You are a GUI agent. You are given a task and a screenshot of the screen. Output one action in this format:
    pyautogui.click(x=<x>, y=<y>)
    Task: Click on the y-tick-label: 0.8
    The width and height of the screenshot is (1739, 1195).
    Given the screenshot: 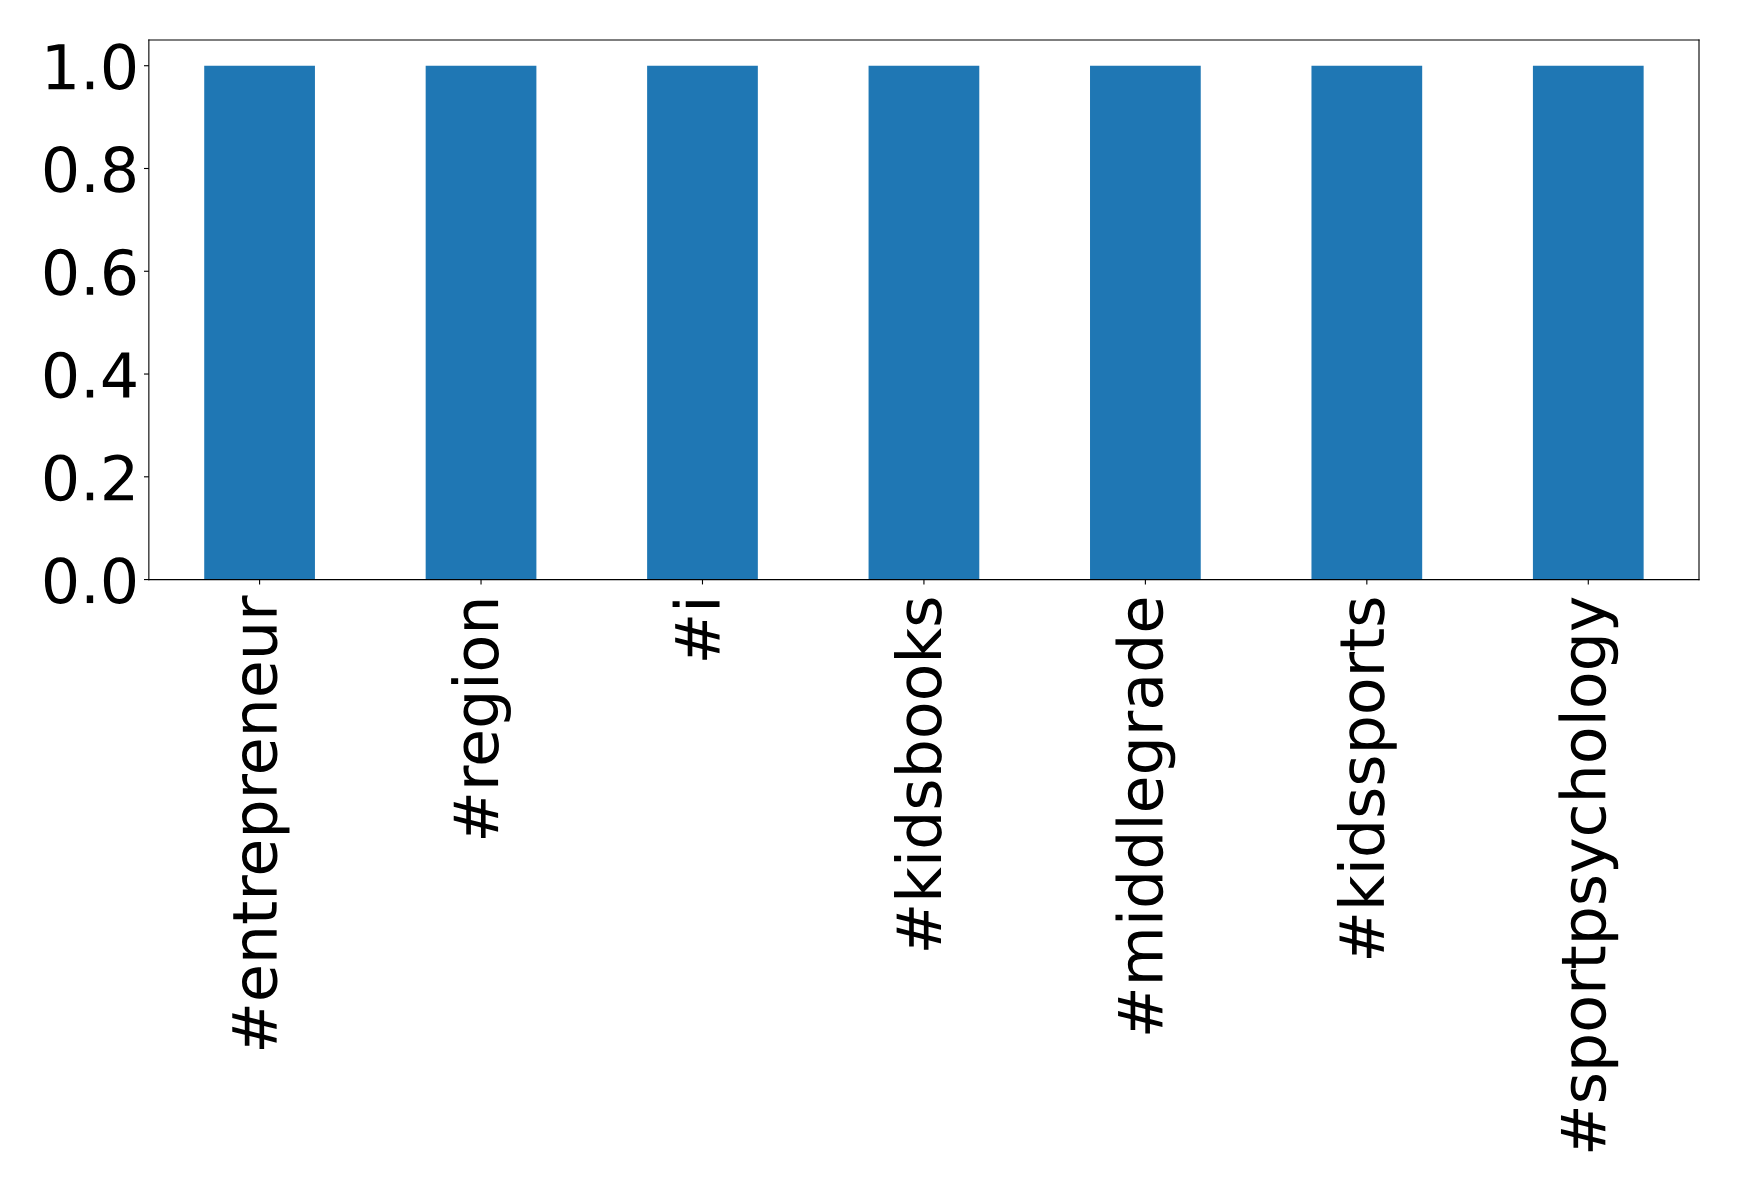 What is the action you would take?
    pyautogui.click(x=89, y=169)
    